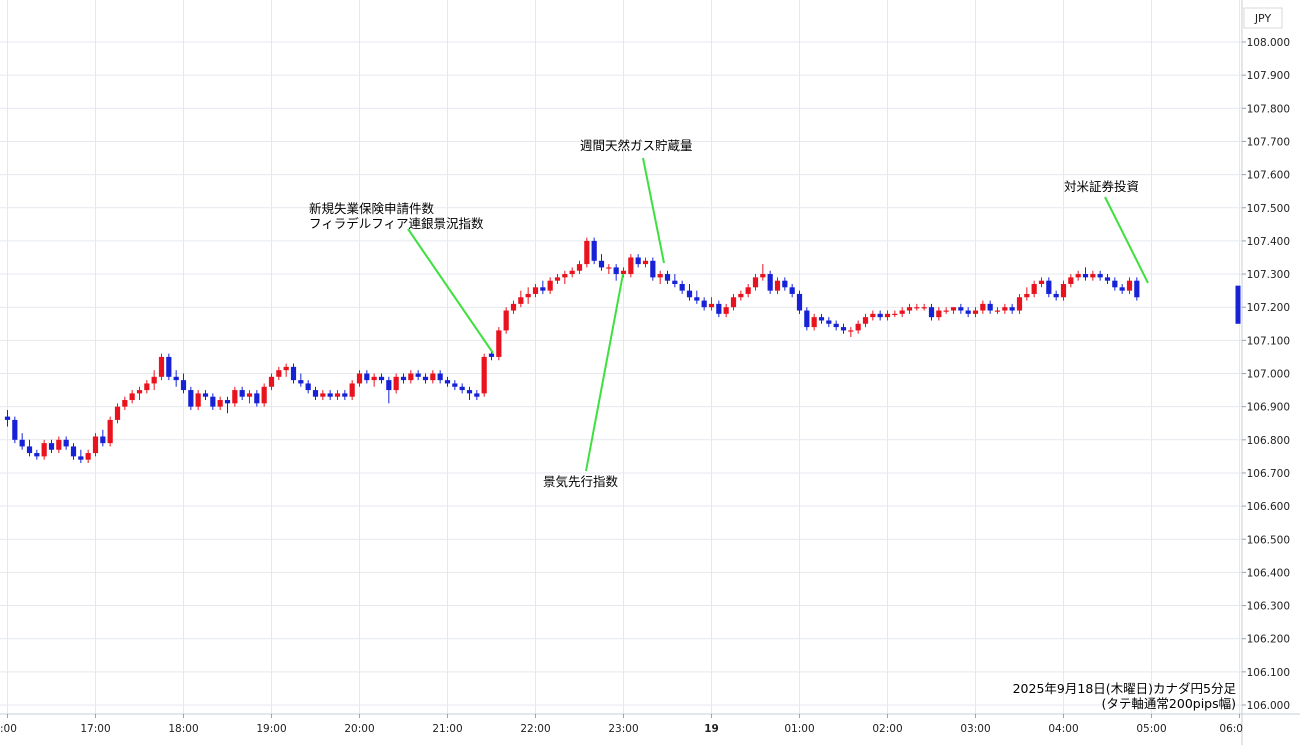  I want to click on y-tick-label: 107.200, so click(1268, 308).